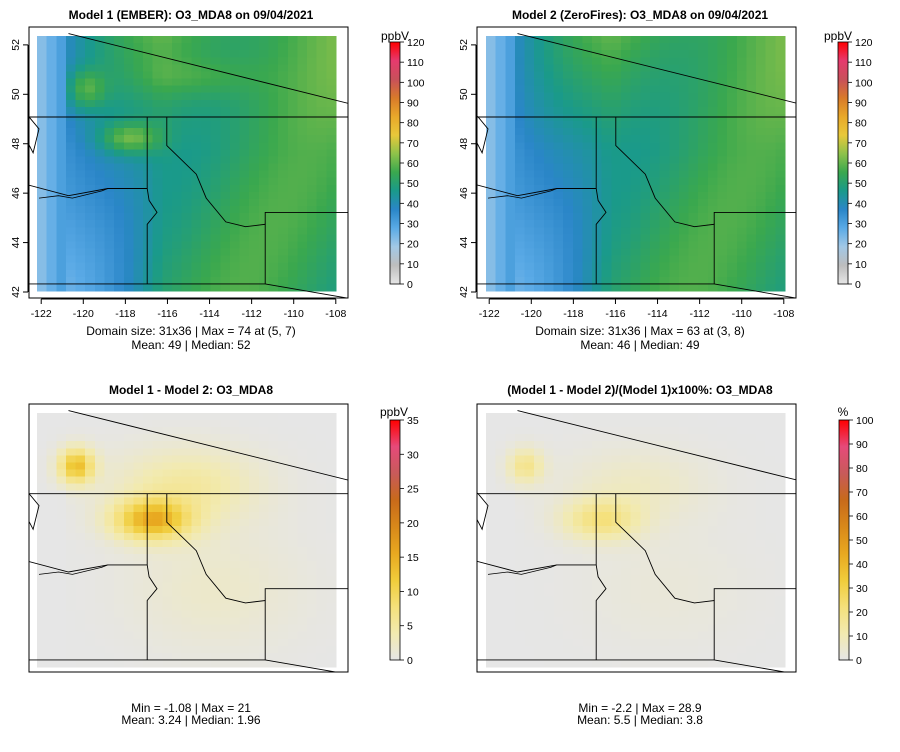  I want to click on x-tick-label: -110, so click(742, 314).